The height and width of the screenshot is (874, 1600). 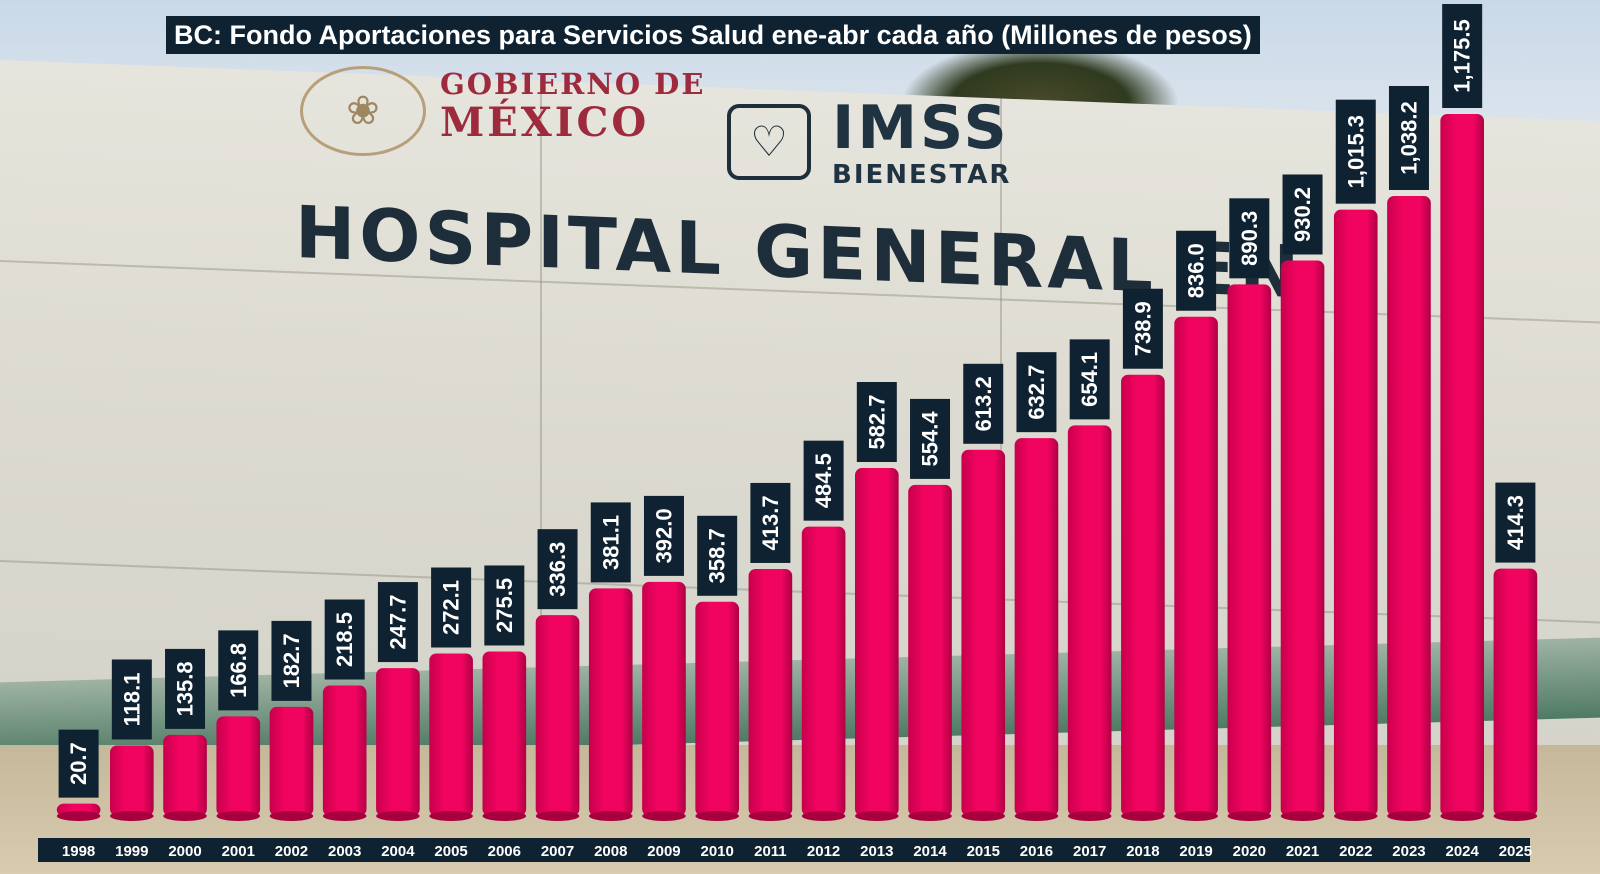 What do you see at coordinates (557, 816) in the screenshot?
I see `bar-base-2007` at bounding box center [557, 816].